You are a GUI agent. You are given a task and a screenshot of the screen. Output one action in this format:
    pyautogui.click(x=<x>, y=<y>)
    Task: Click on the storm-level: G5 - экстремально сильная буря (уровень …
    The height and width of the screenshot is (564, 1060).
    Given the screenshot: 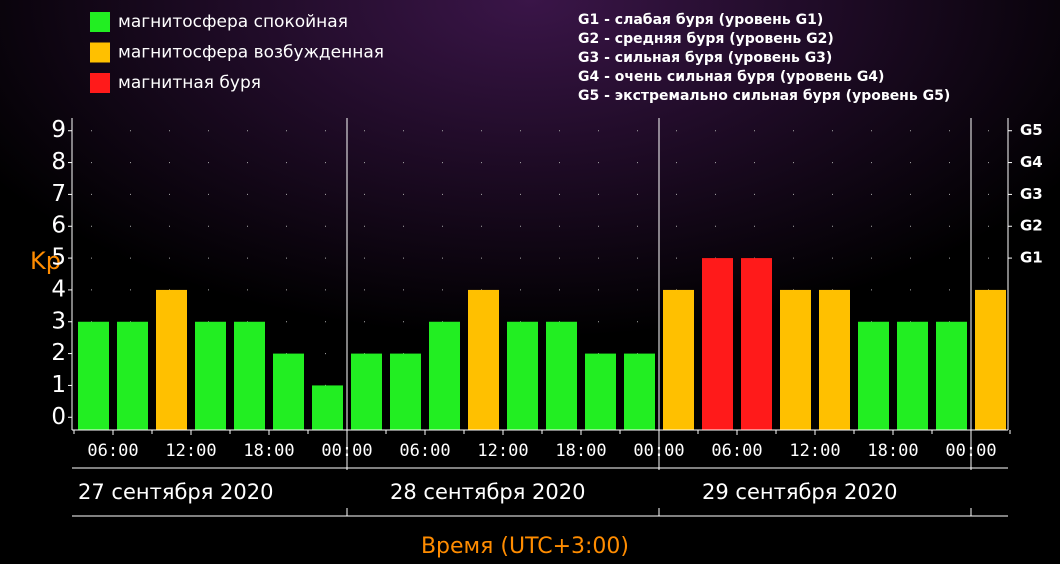 What is the action you would take?
    pyautogui.click(x=764, y=96)
    